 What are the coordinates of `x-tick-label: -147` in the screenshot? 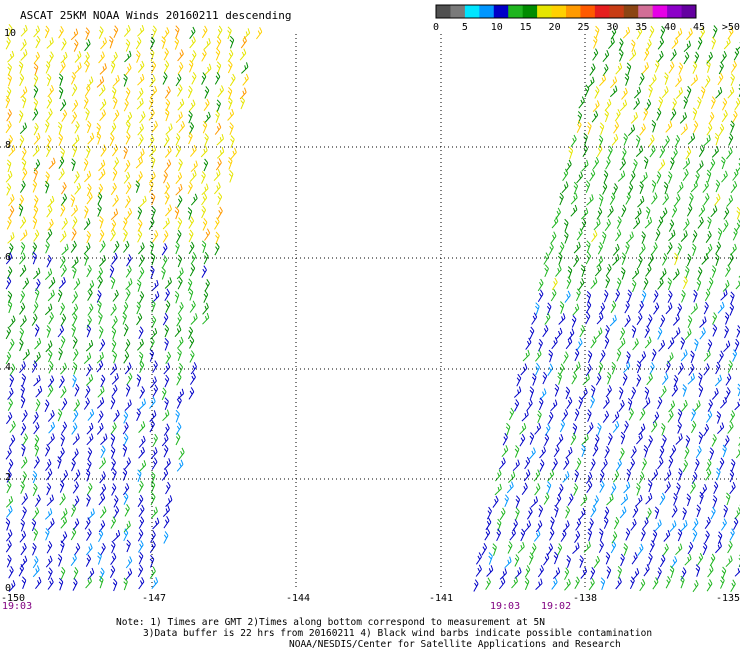 It's located at (154, 598).